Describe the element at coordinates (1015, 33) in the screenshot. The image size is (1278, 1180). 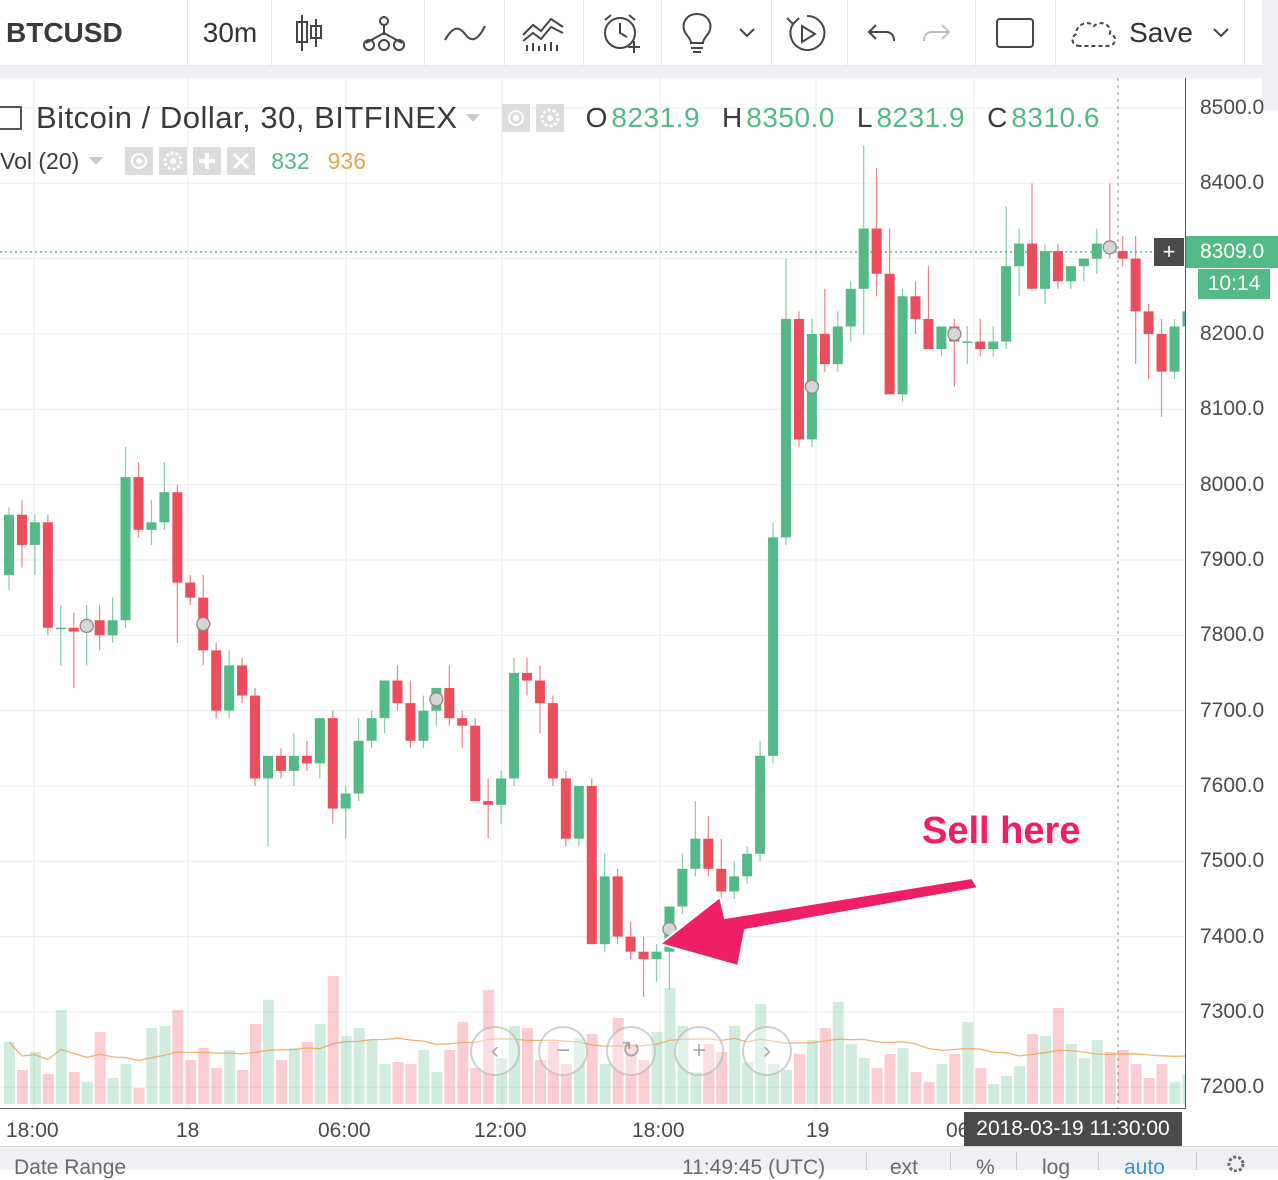
I see `fullscreen-icon` at that location.